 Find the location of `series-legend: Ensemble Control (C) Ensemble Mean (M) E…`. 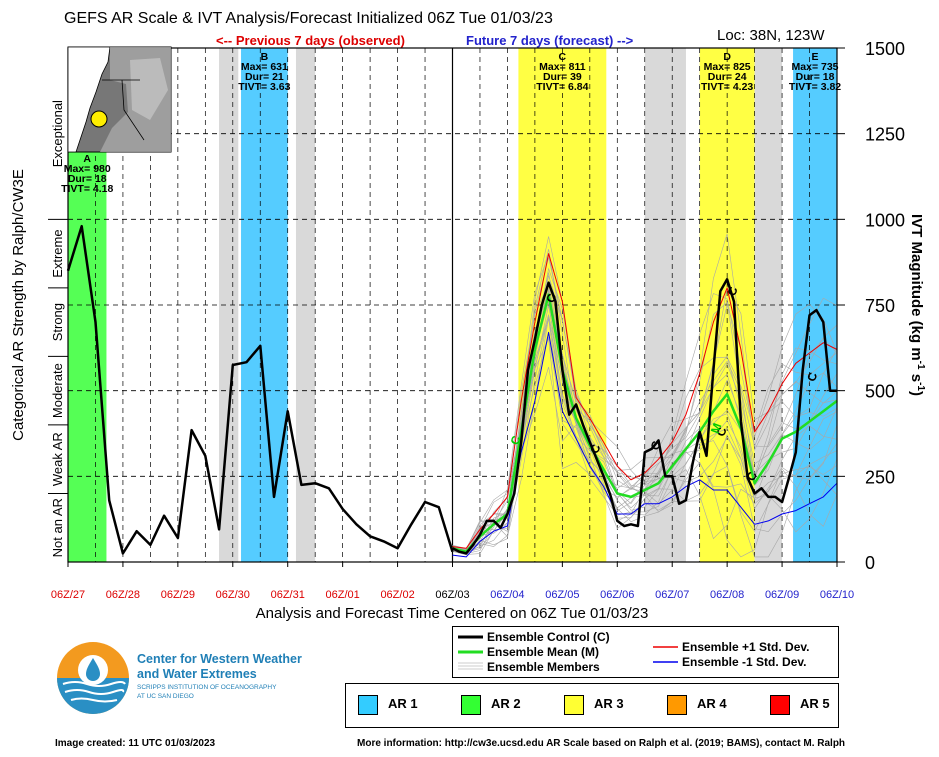

series-legend: Ensemble Control (C) Ensemble Mean (M) E… is located at coordinates (645, 652).